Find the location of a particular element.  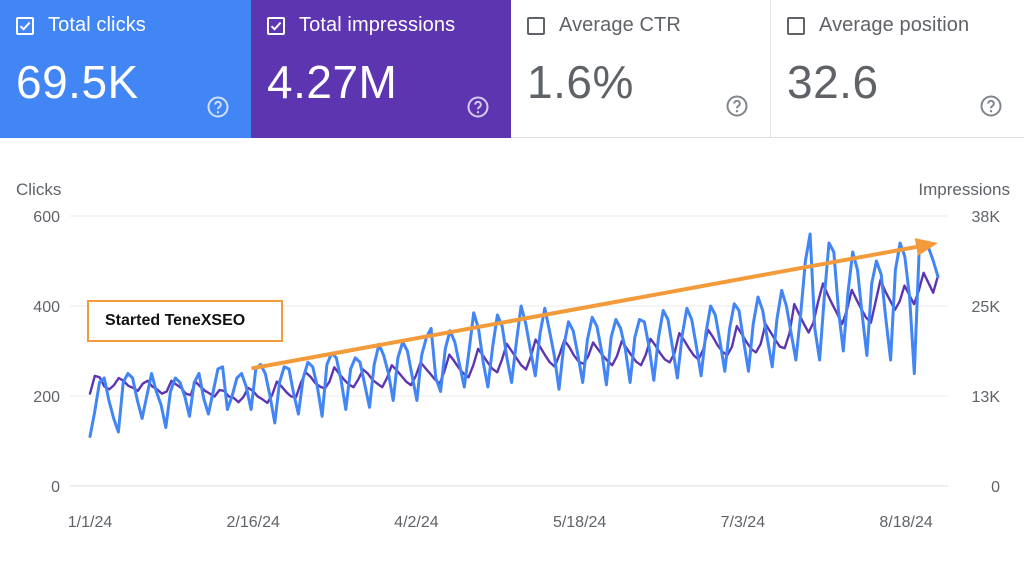

y-left-ticks: 0 200 400 600 is located at coordinates (46, 352).